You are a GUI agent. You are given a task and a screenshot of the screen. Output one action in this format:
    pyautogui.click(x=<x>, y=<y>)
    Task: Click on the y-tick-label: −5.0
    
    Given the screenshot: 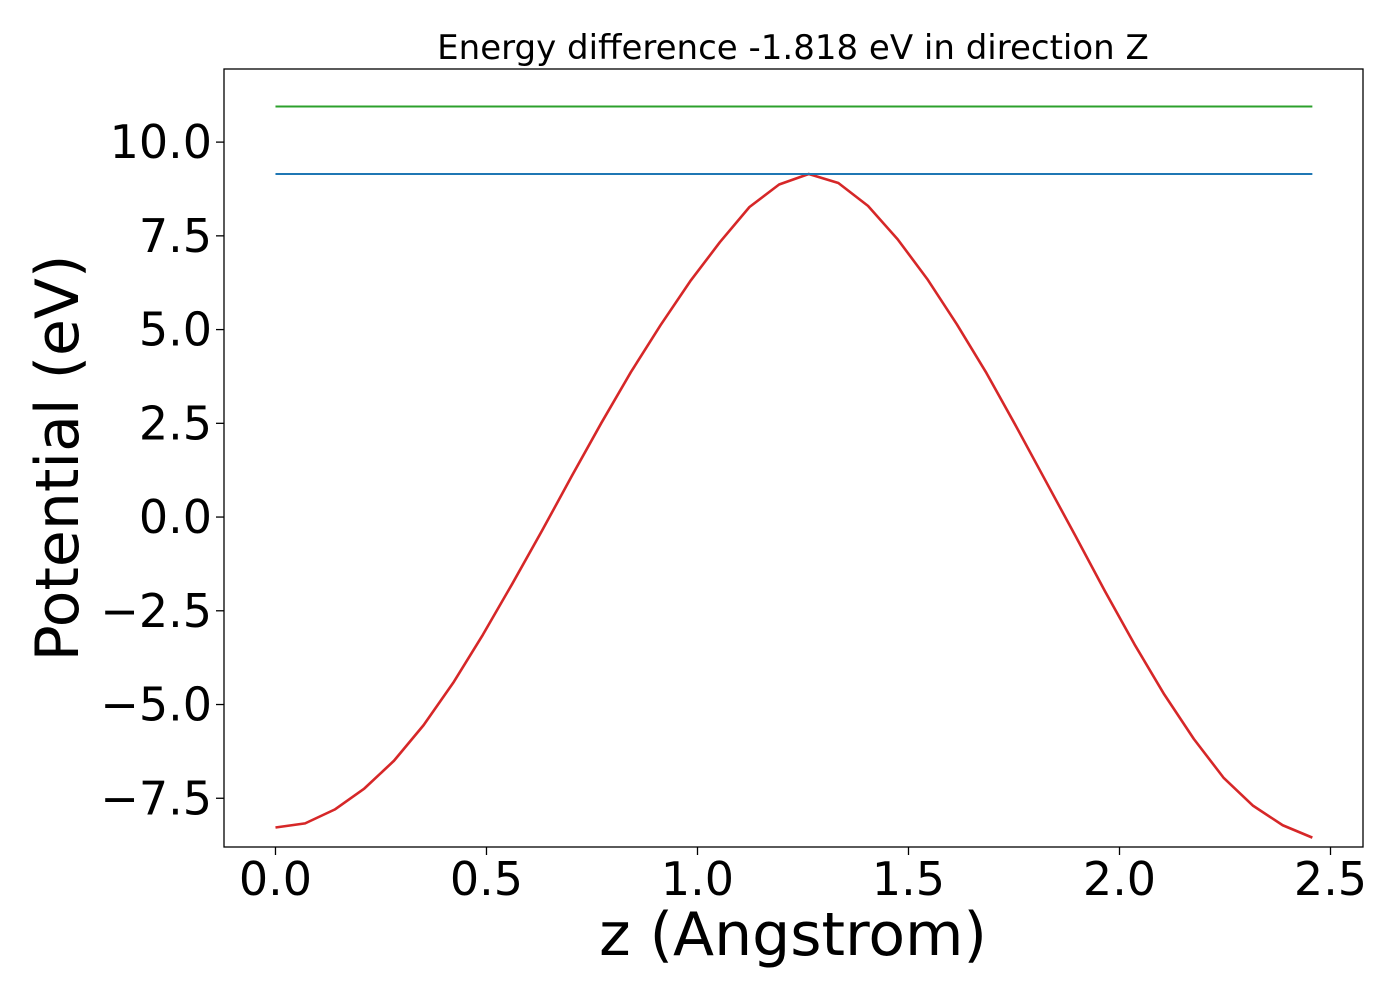 What is the action you would take?
    pyautogui.click(x=156, y=705)
    